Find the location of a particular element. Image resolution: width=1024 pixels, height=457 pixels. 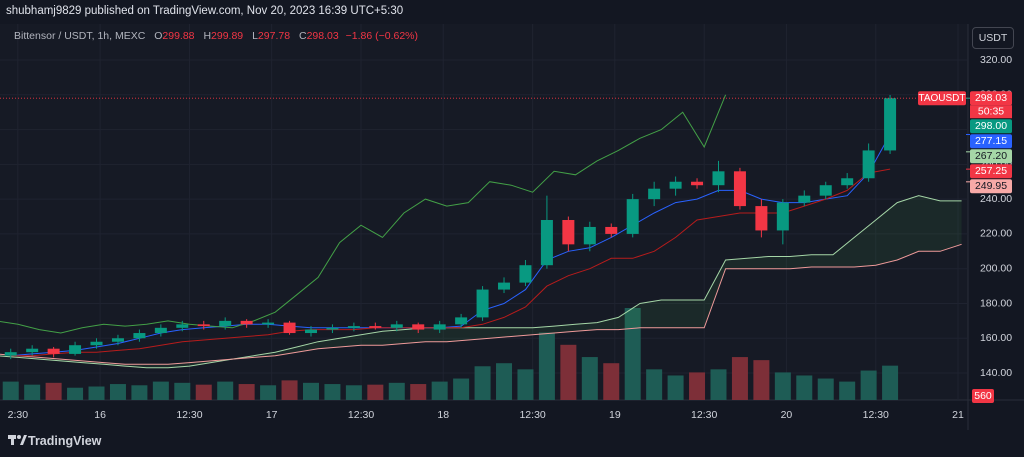

footer: TradingView is located at coordinates (65, 441).